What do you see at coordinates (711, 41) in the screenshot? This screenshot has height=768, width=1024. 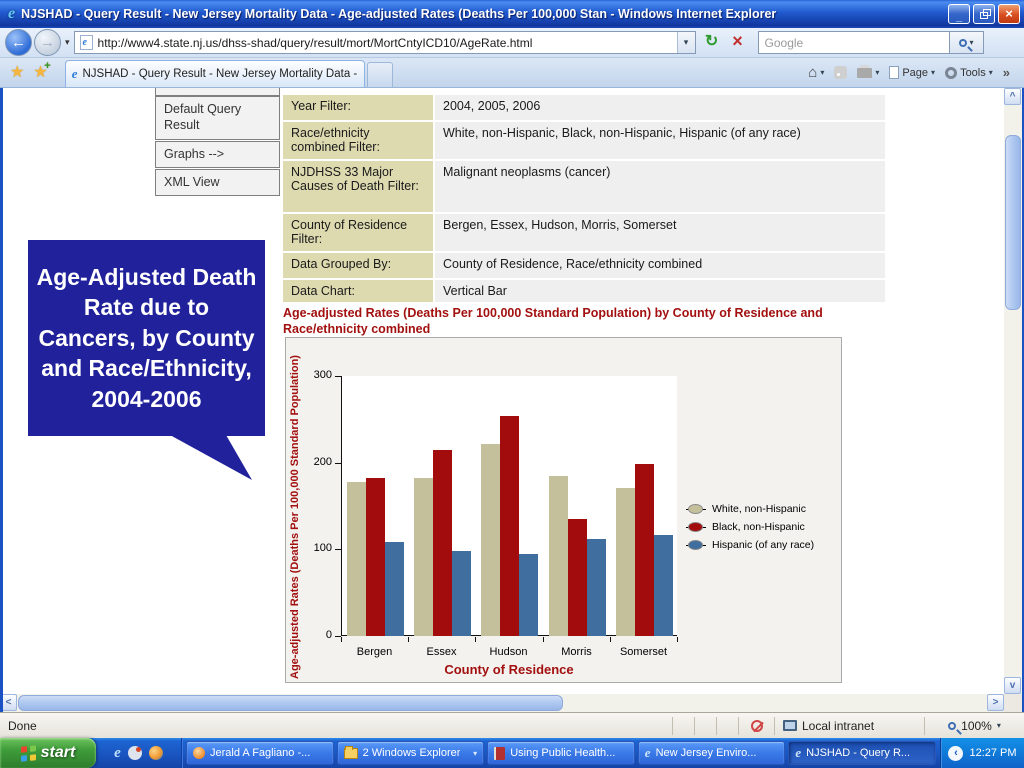 I see `refresh-button: ↻` at bounding box center [711, 41].